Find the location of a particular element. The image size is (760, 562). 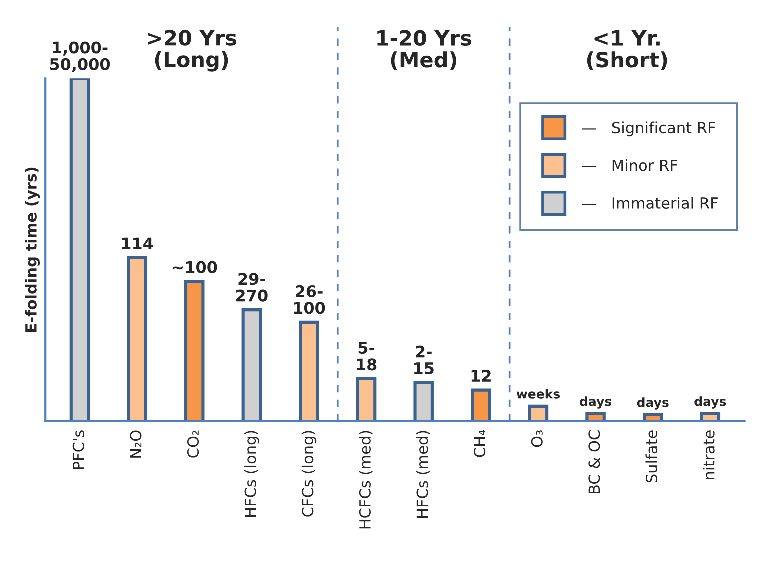

x-tick-label: PFC's is located at coordinates (78, 450).